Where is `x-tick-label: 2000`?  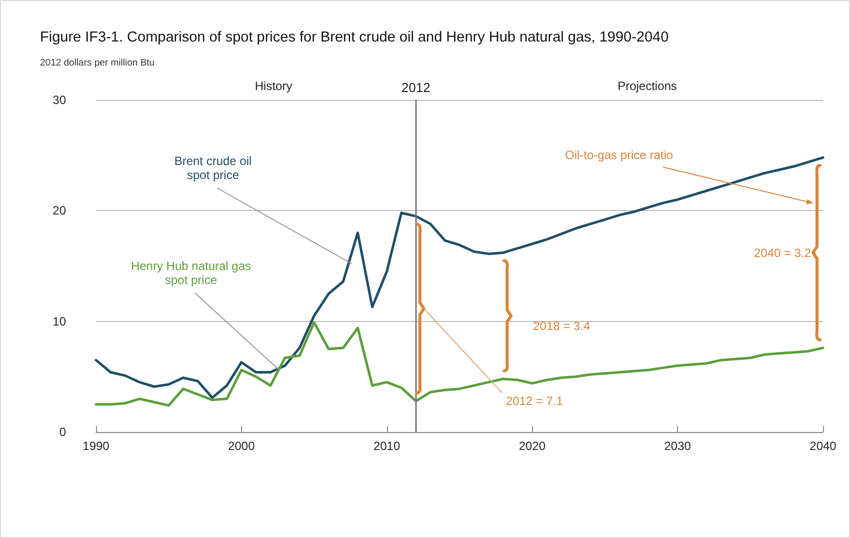
x-tick-label: 2000 is located at coordinates (242, 446).